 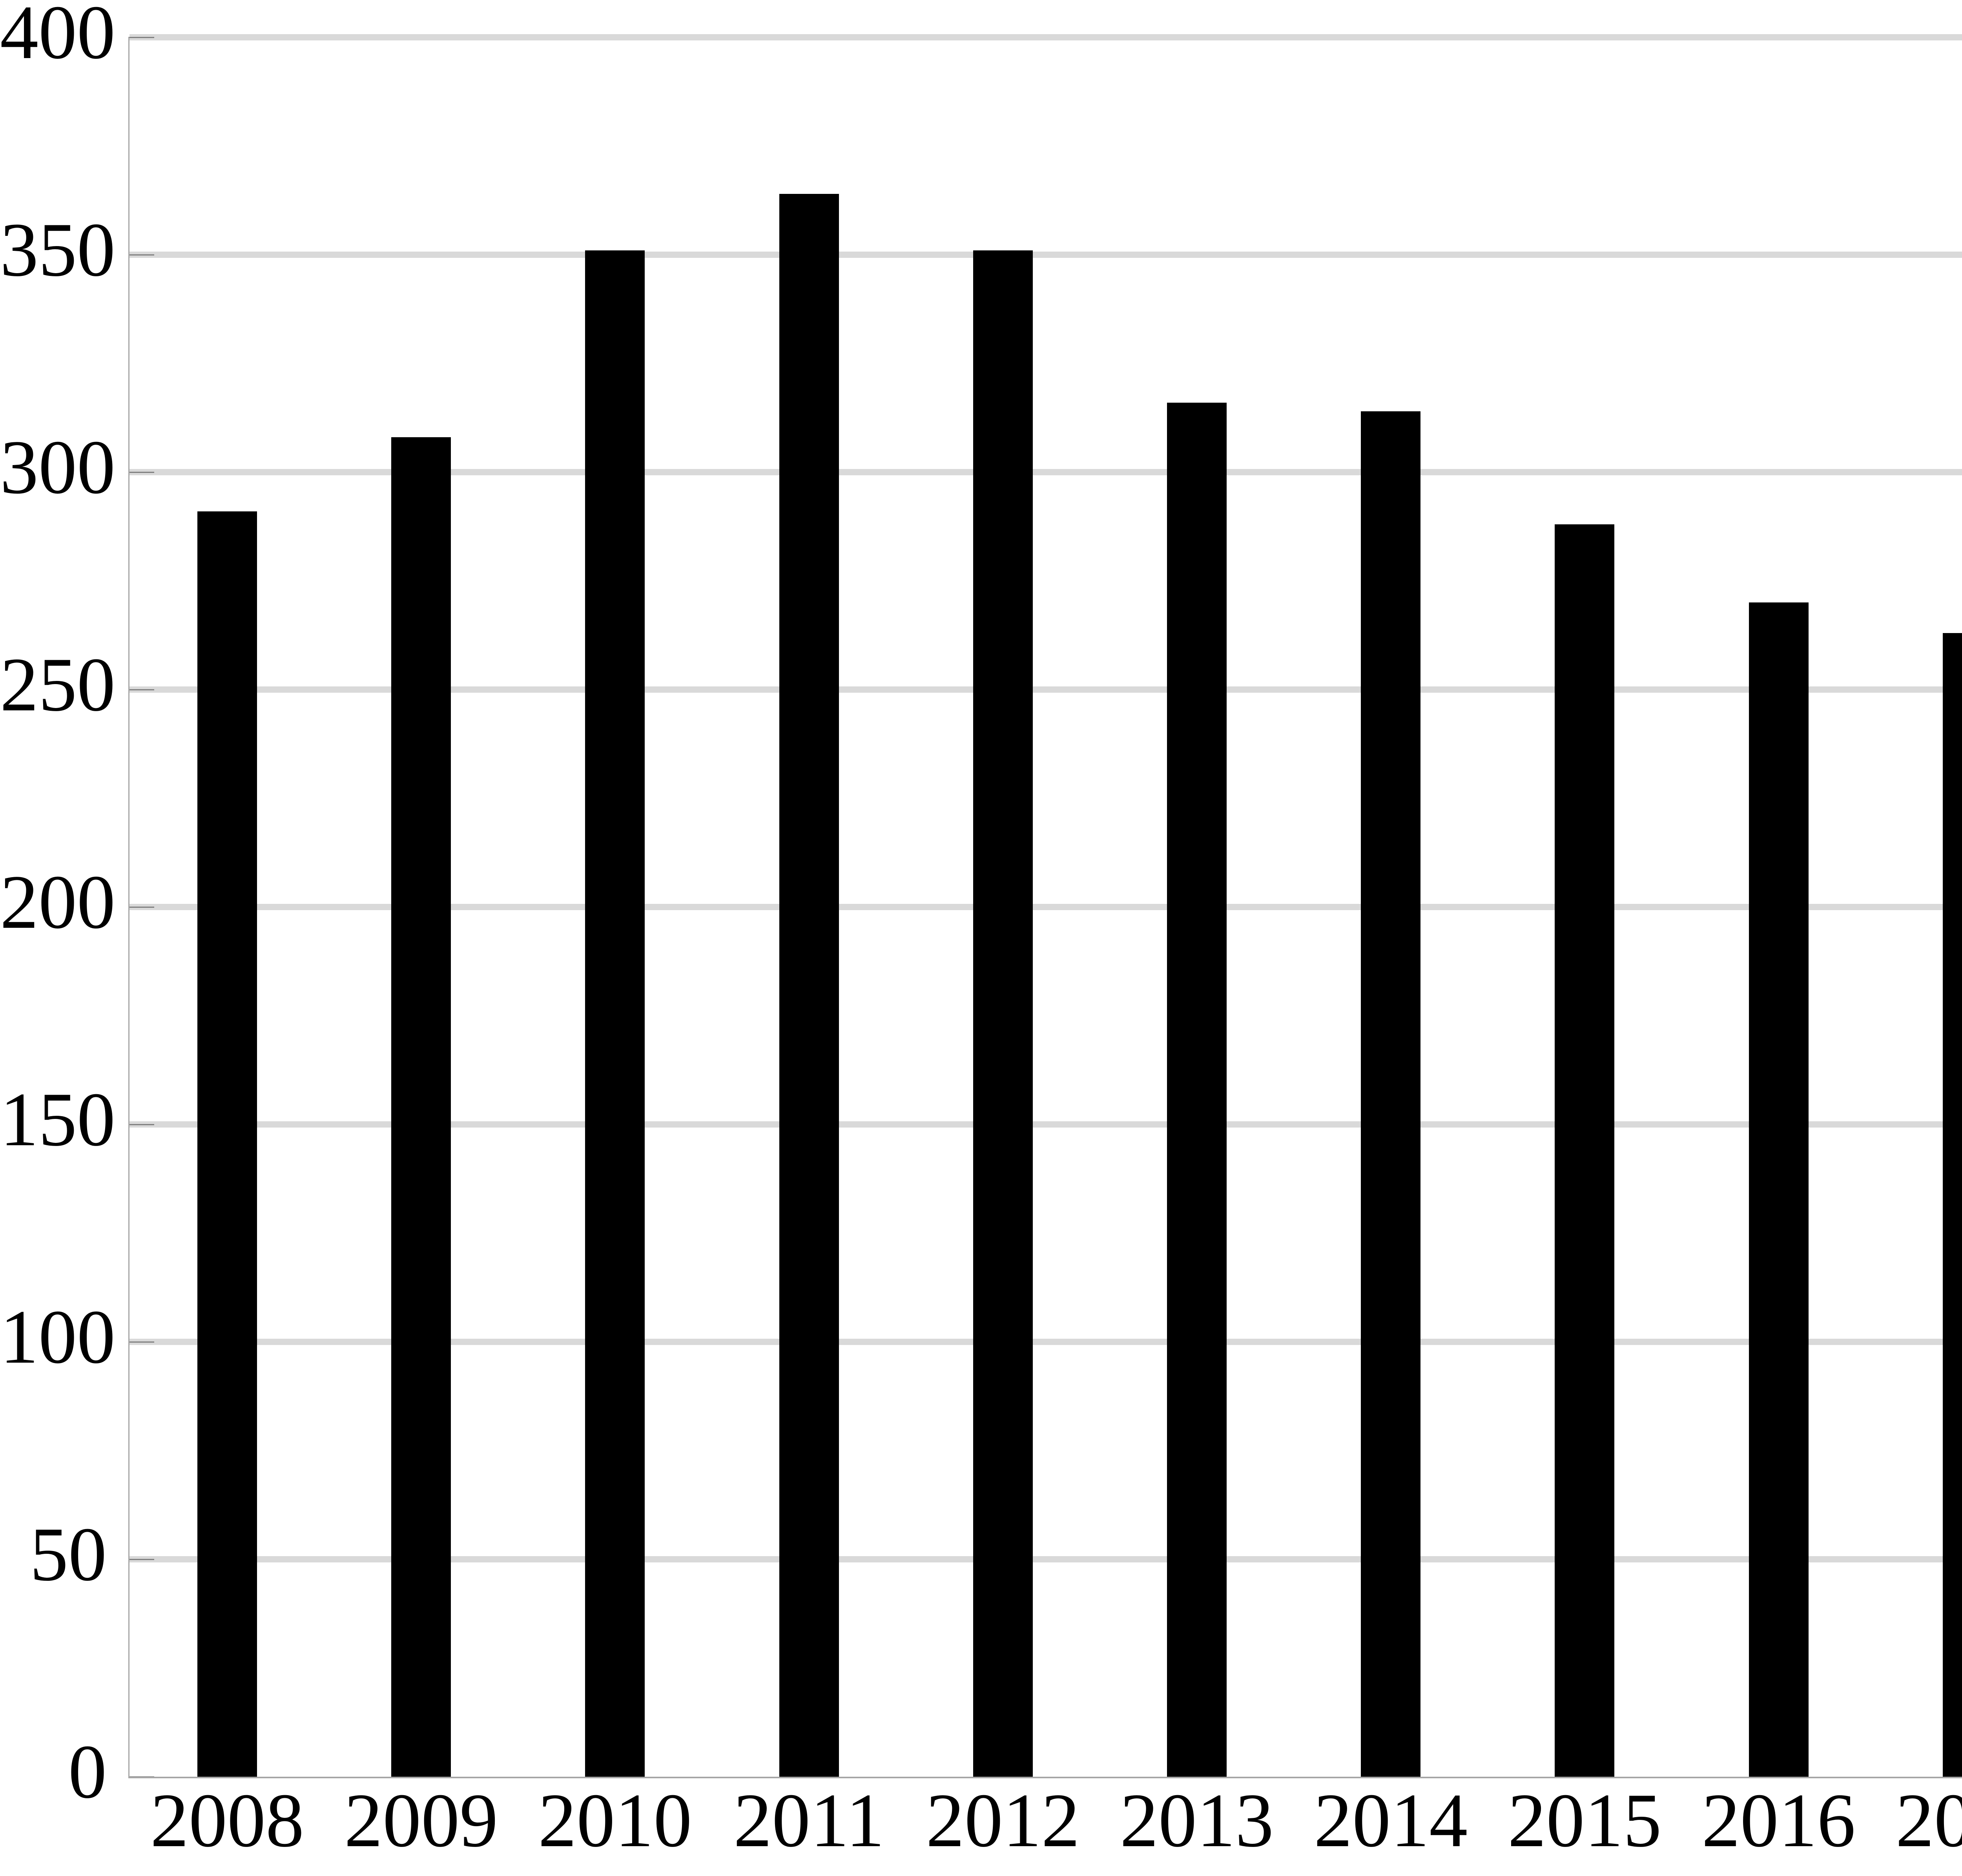 I want to click on y-axis-label-350: 350, so click(x=58, y=250).